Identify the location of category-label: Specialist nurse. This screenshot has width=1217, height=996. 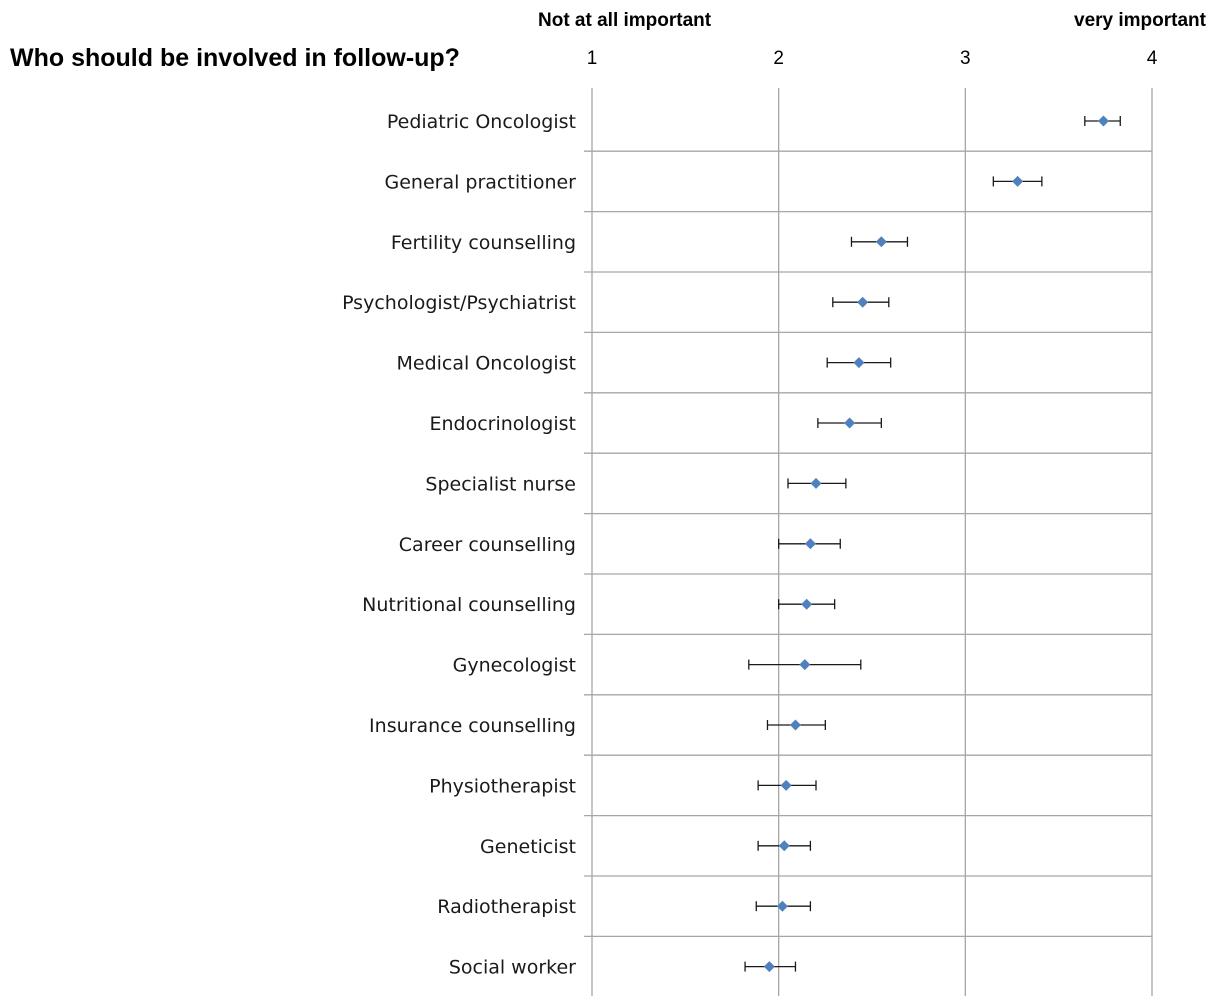
(500, 484).